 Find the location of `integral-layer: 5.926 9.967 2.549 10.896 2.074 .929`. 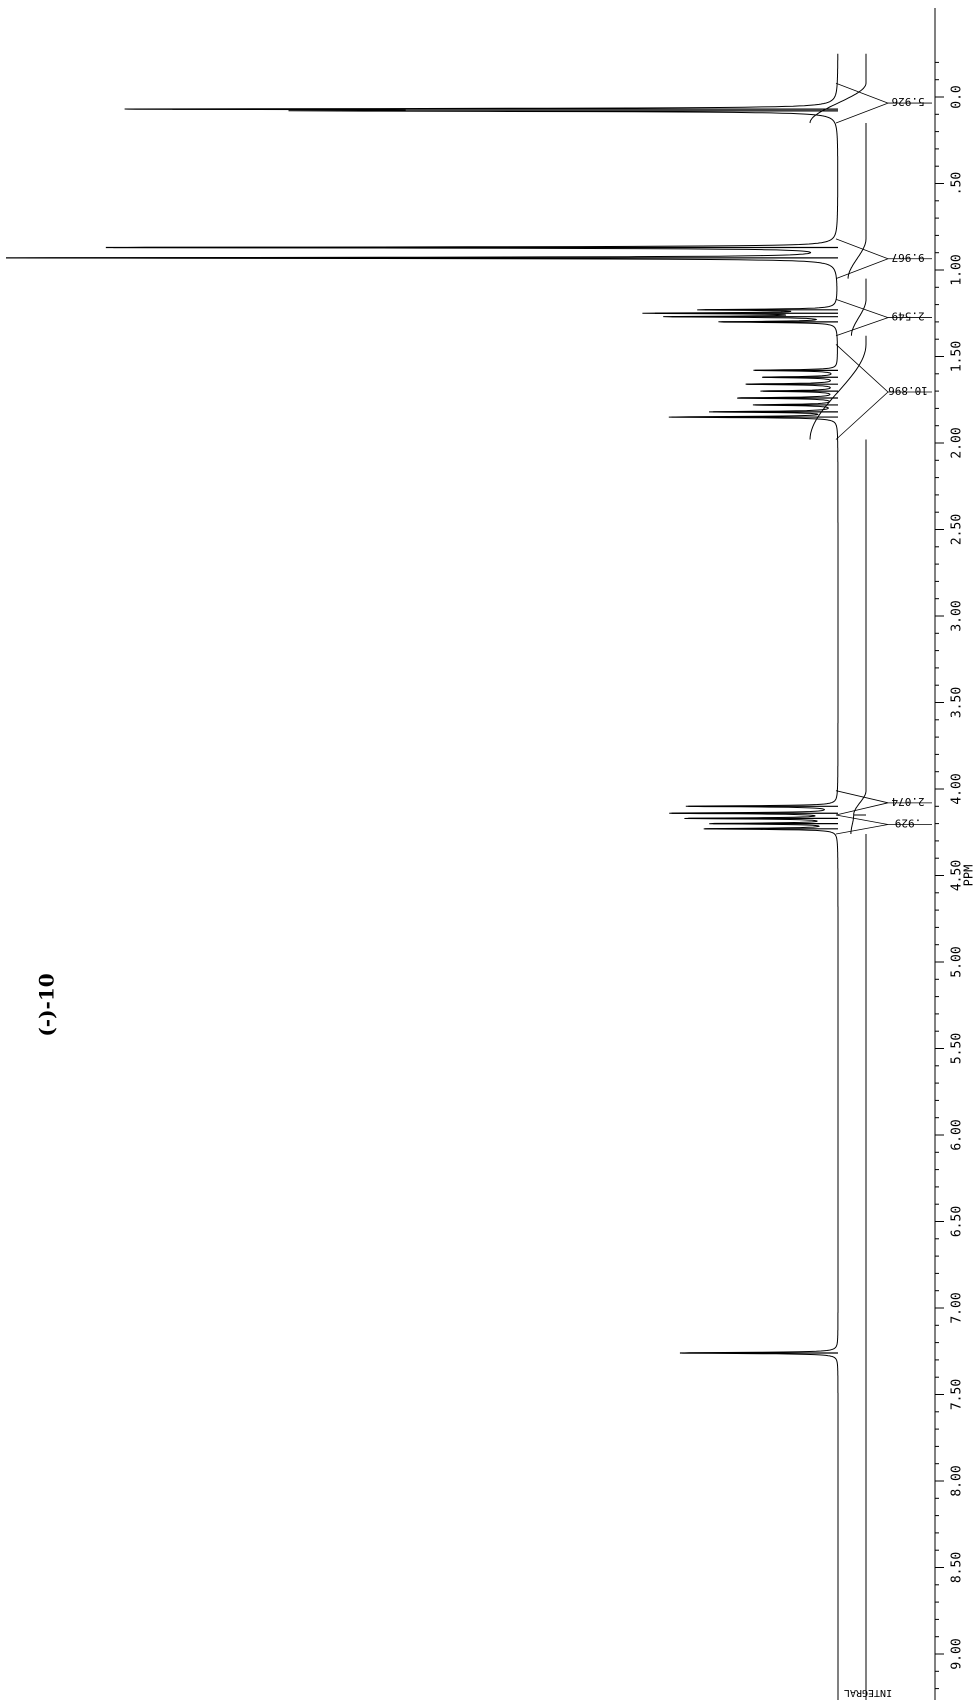

integral-layer: 5.926 9.967 2.549 10.896 2.074 .929 is located at coordinates (870, 876).